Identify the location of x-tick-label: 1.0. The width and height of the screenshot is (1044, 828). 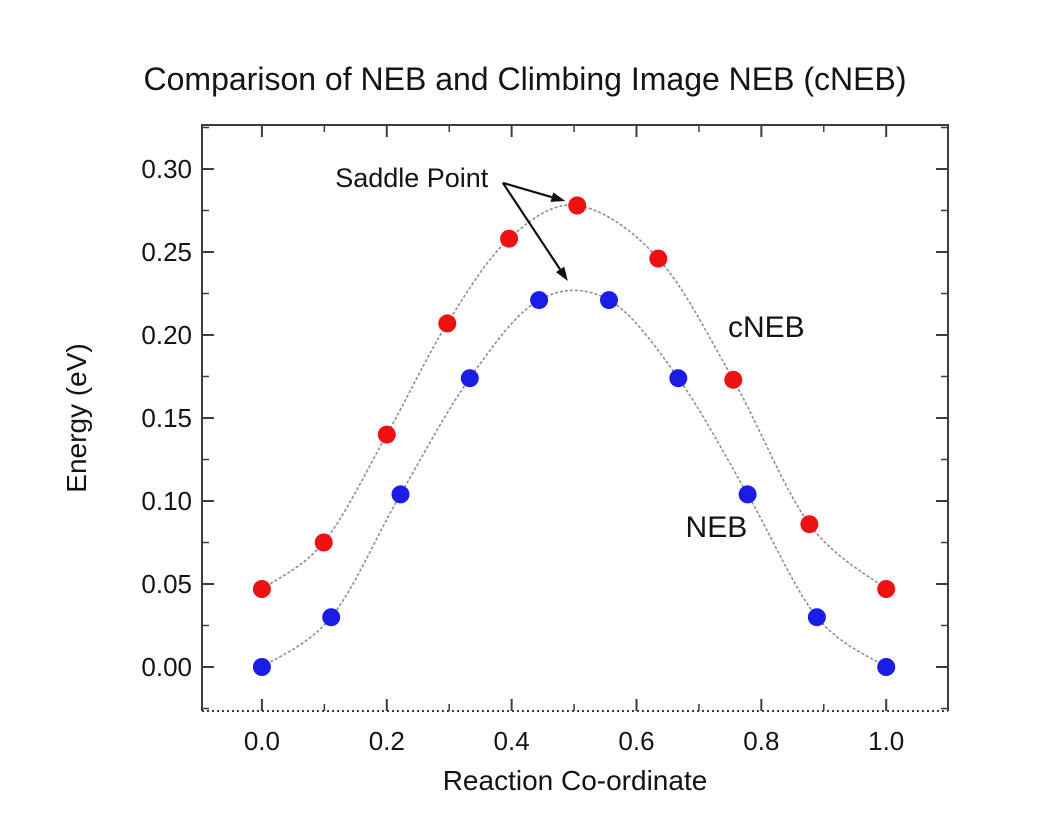
(886, 741).